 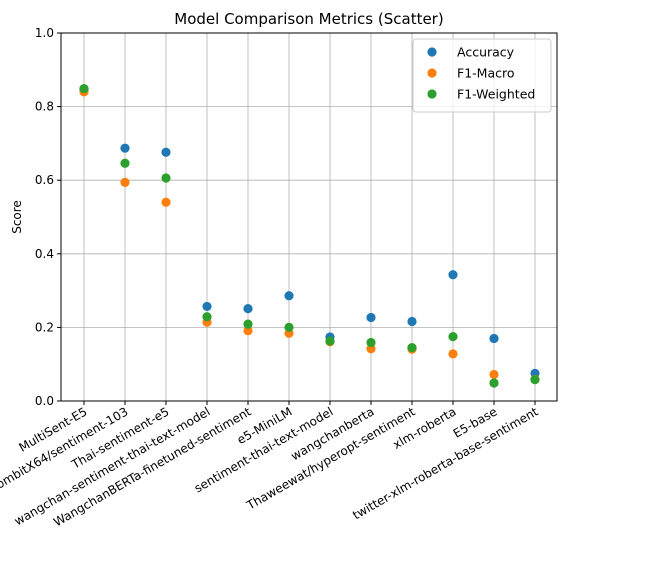 What do you see at coordinates (17, 217) in the screenshot?
I see `y-axis-label: Score` at bounding box center [17, 217].